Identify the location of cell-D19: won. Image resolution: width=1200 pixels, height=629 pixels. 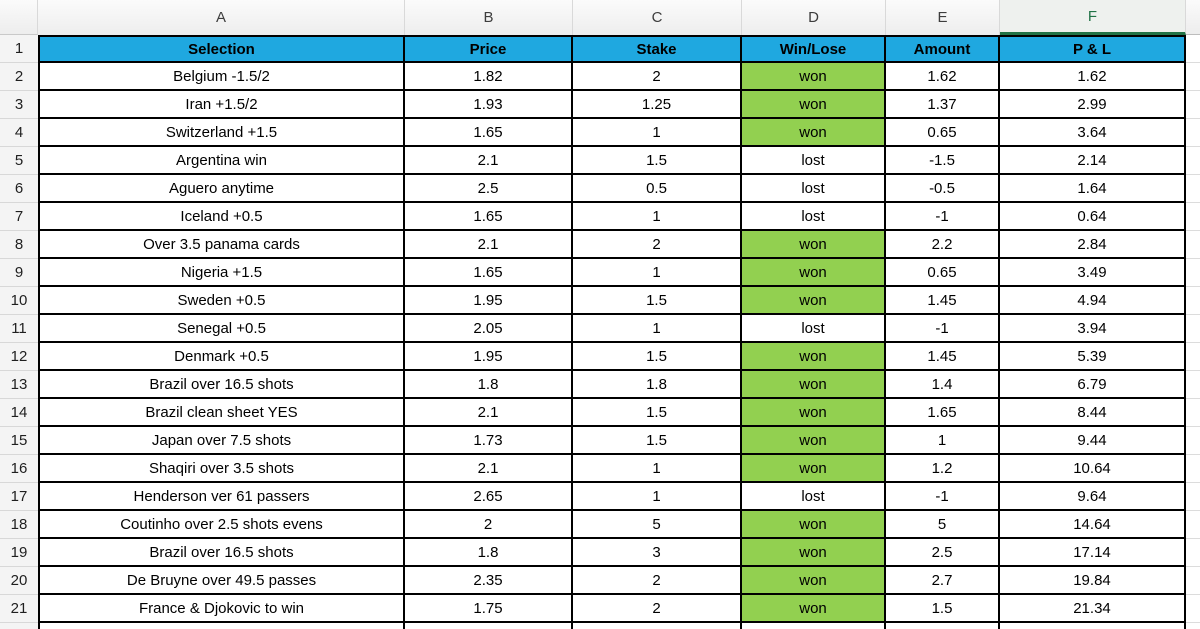
(814, 553).